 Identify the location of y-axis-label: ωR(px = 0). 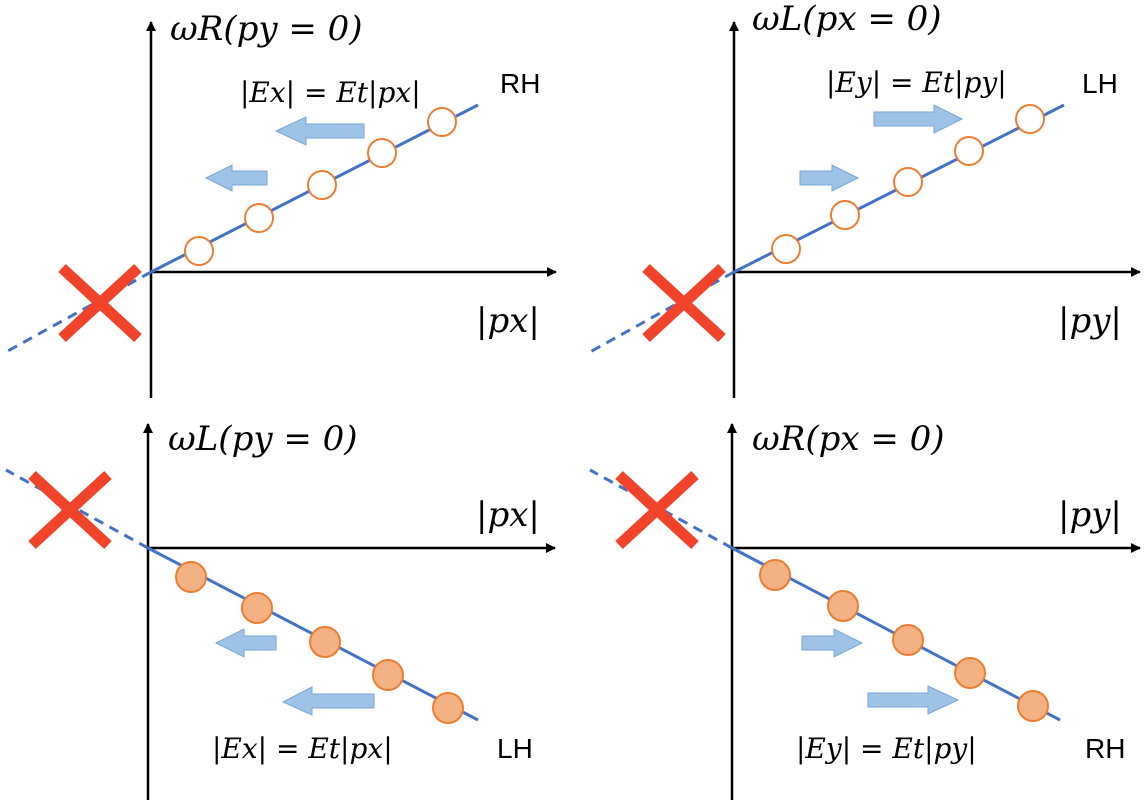
(848, 439).